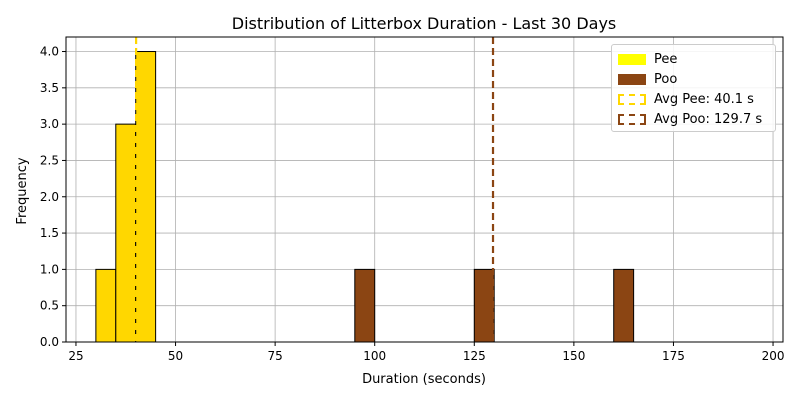  What do you see at coordinates (632, 99) in the screenshot?
I see `legend-swatch-avg-pee` at bounding box center [632, 99].